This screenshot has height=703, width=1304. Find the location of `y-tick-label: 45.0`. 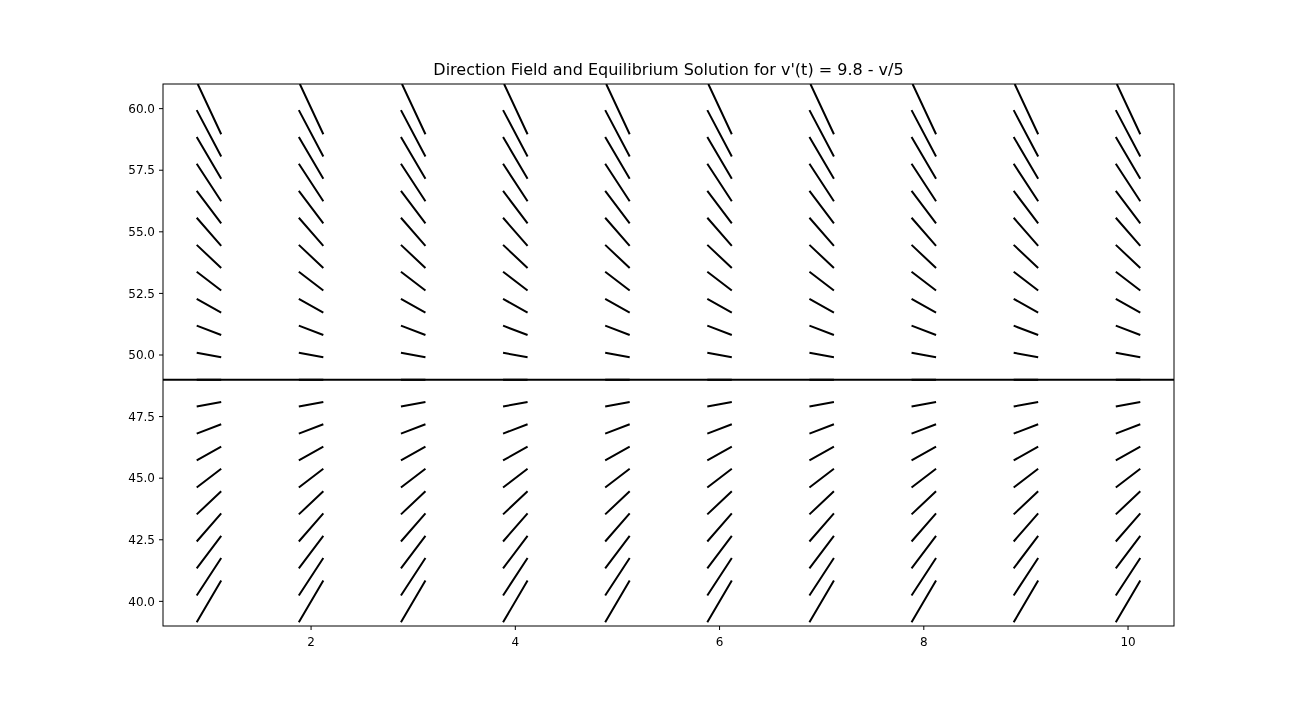

y-tick-label: 45.0 is located at coordinates (141, 478).